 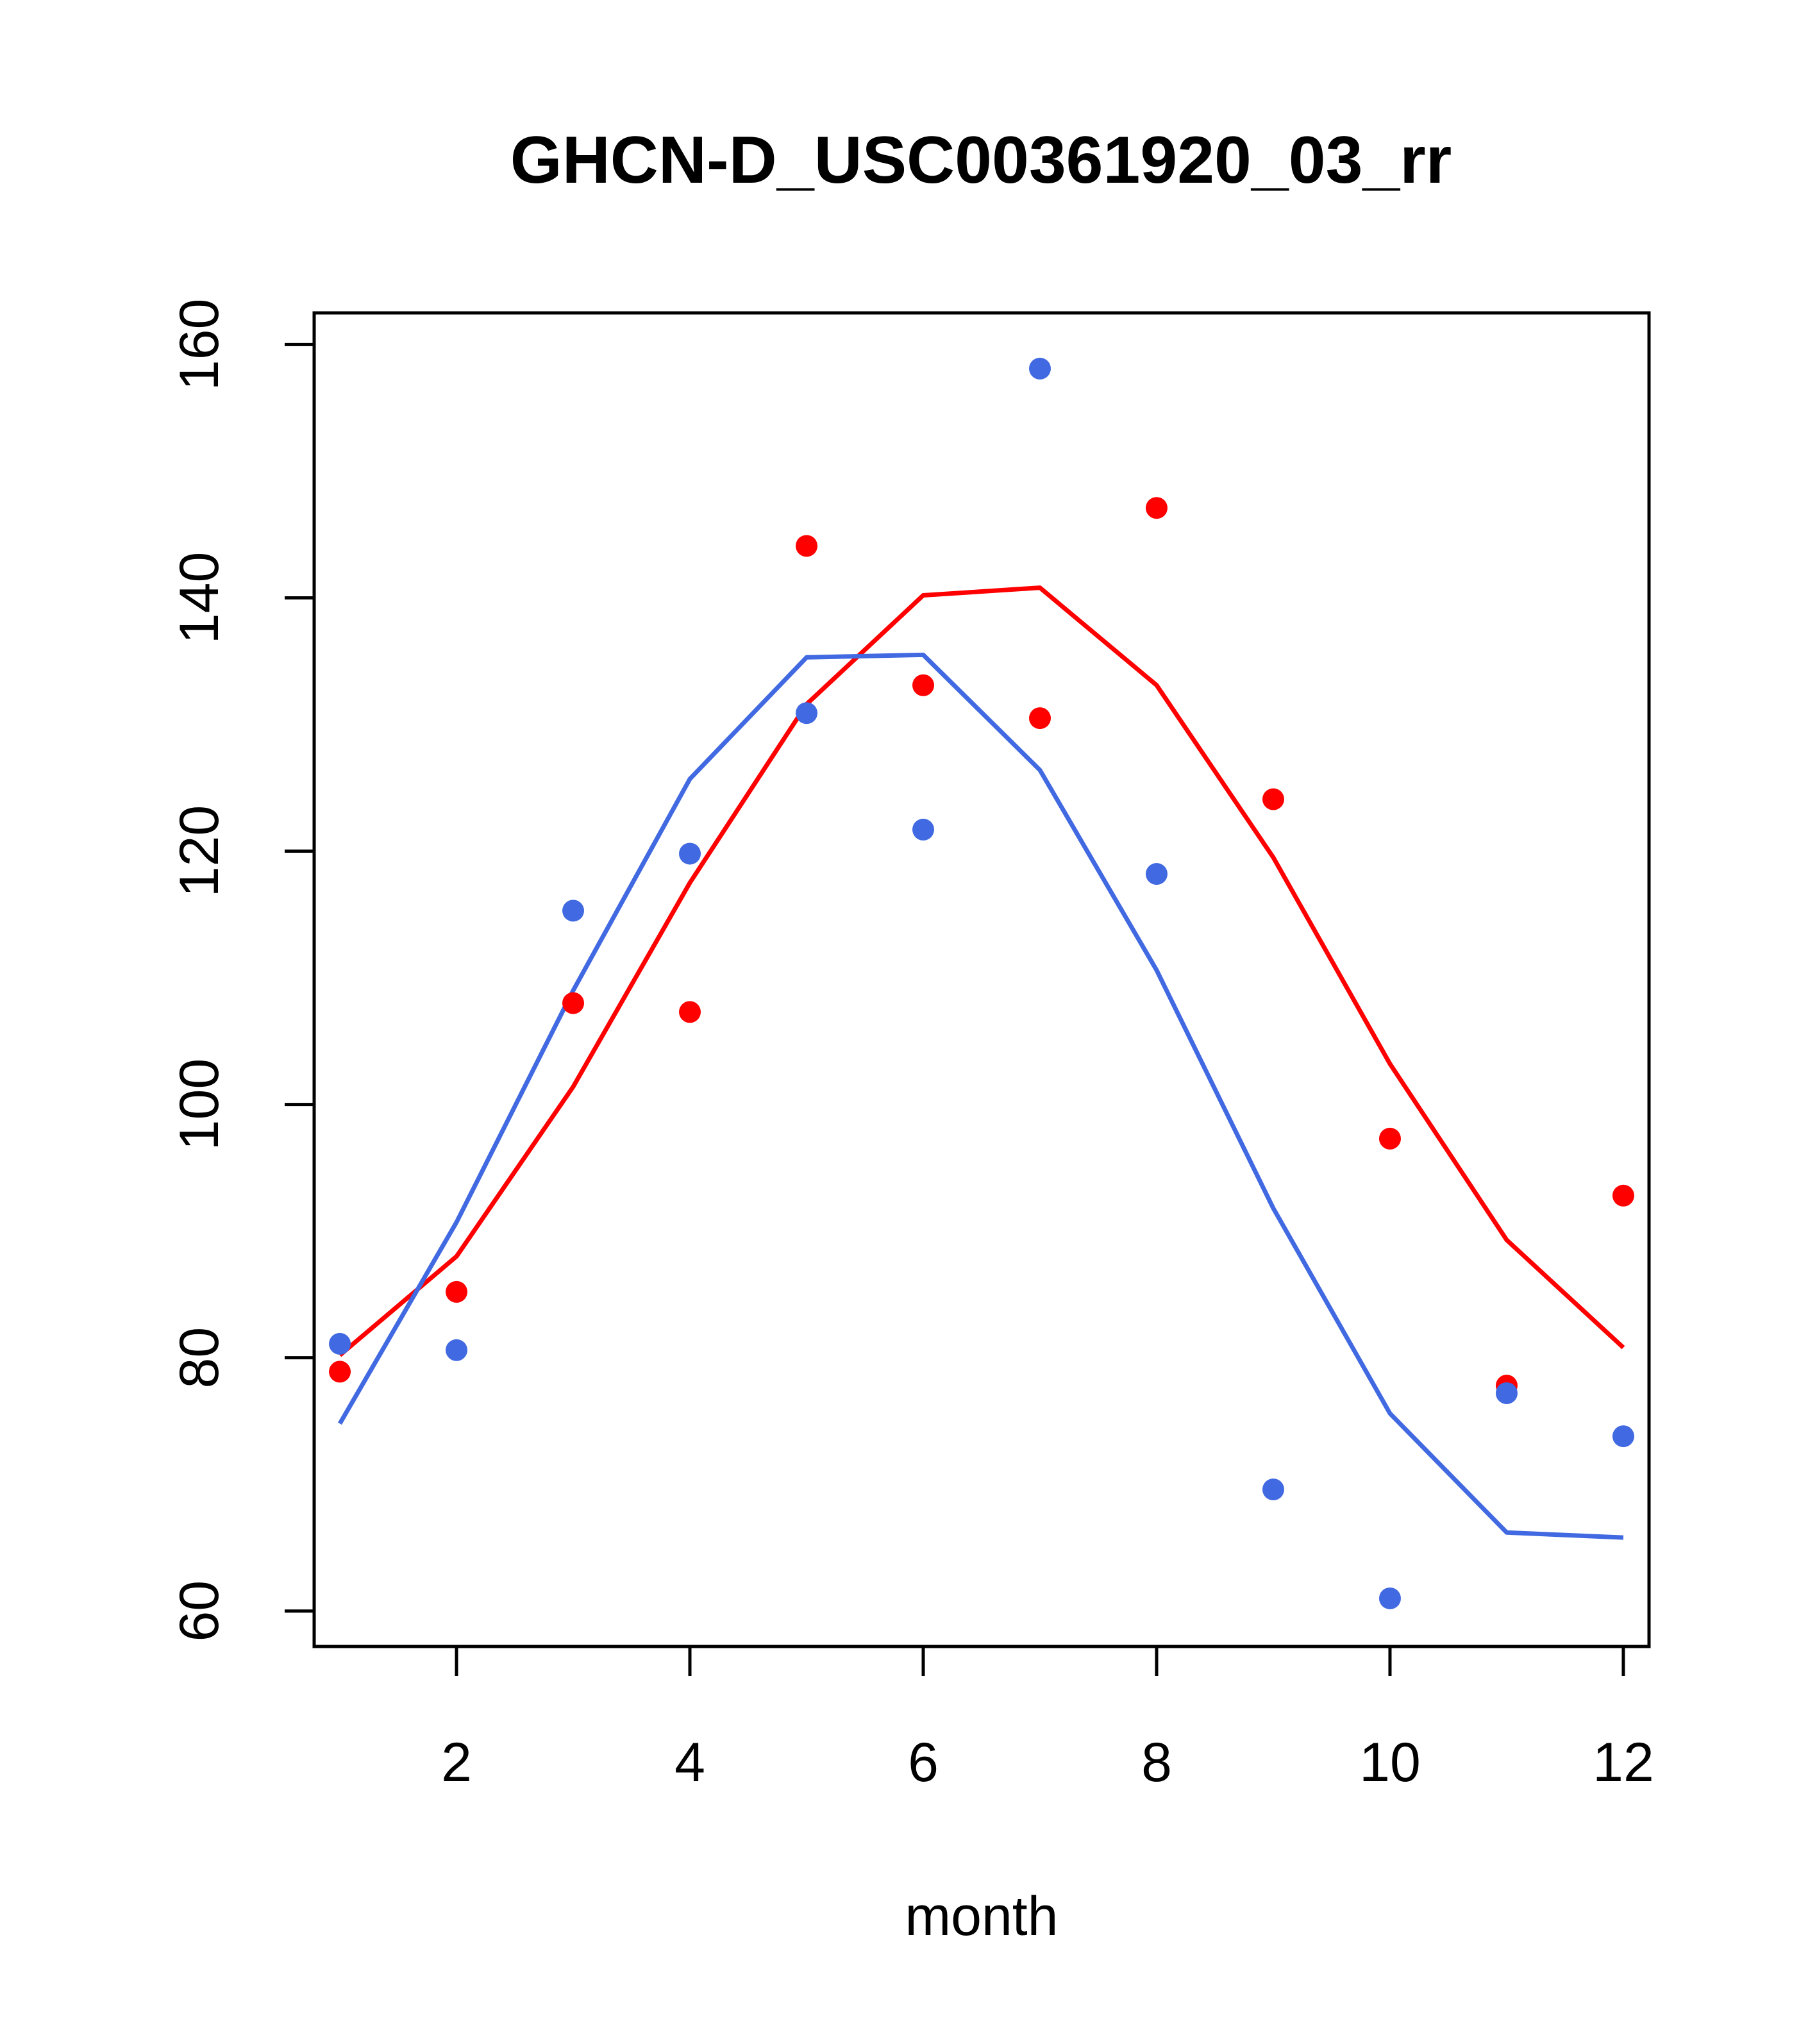 I want to click on y-axis: 60 80 100 120 140 160, so click(x=242, y=971).